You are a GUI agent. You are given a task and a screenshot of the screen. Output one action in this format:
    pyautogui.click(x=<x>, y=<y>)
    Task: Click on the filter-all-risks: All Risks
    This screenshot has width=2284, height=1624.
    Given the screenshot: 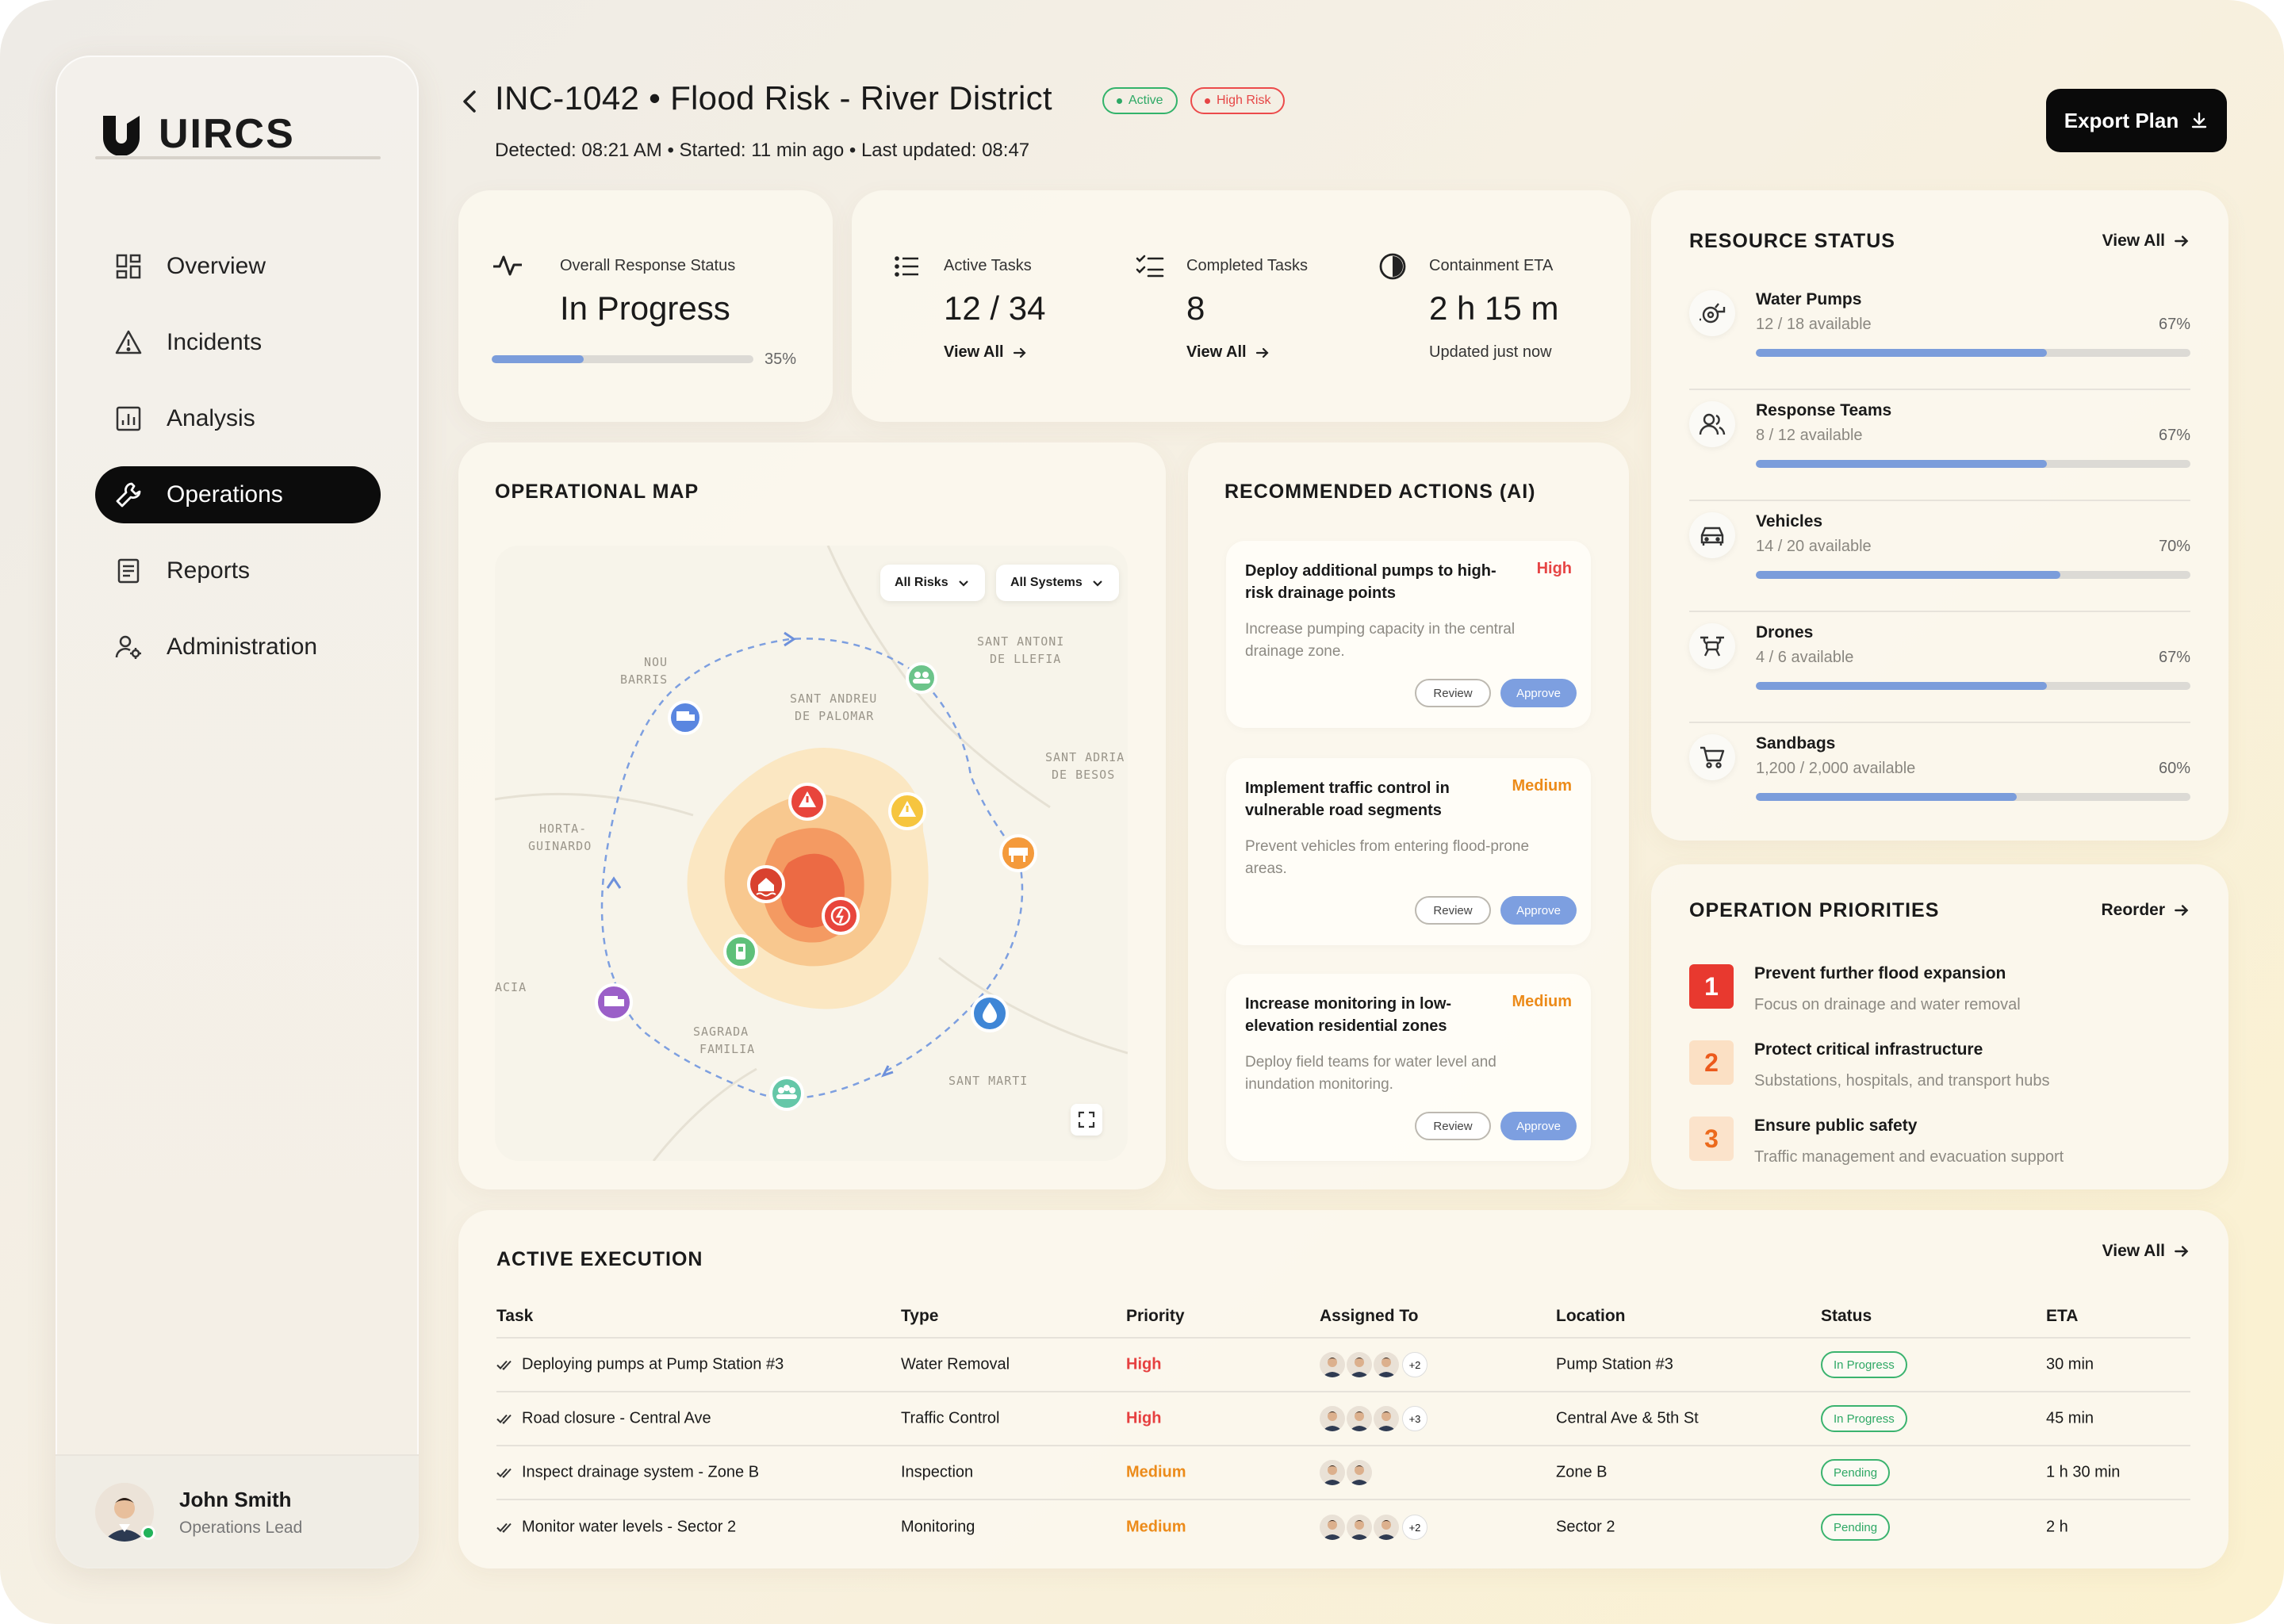 What is the action you would take?
    pyautogui.click(x=932, y=583)
    